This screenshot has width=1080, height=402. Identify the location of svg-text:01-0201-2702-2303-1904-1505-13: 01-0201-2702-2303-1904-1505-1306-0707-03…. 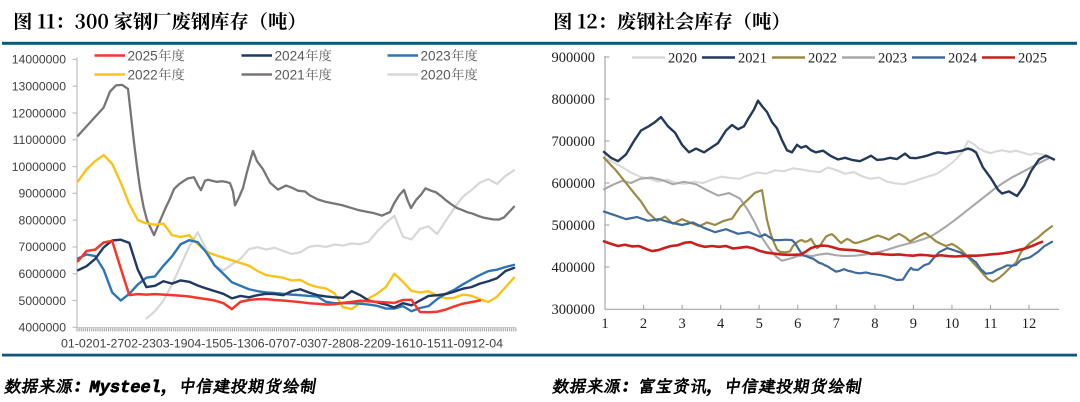
(282, 344).